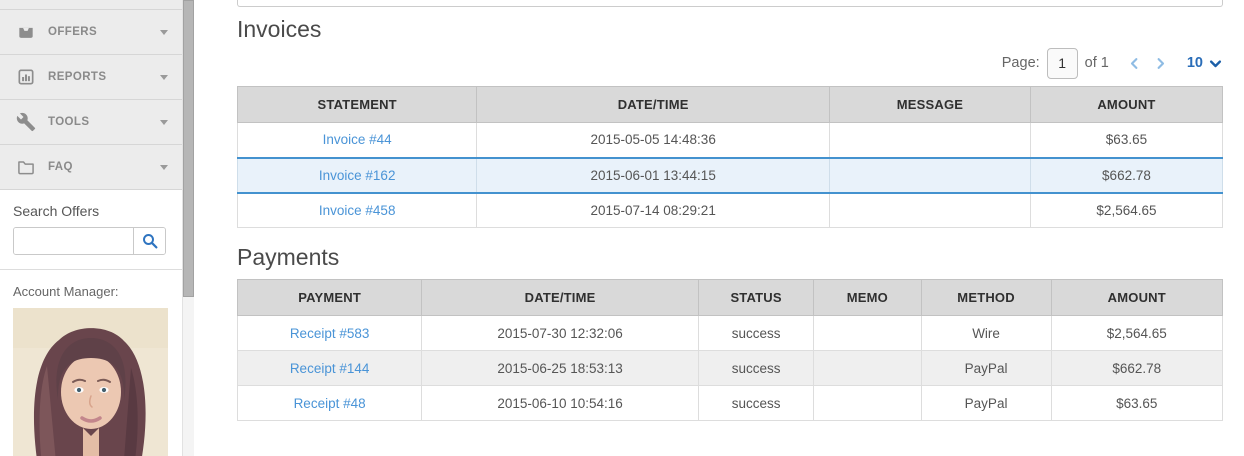 This screenshot has height=456, width=1244. I want to click on sidebar-item-offers: OFFERS, so click(91, 32).